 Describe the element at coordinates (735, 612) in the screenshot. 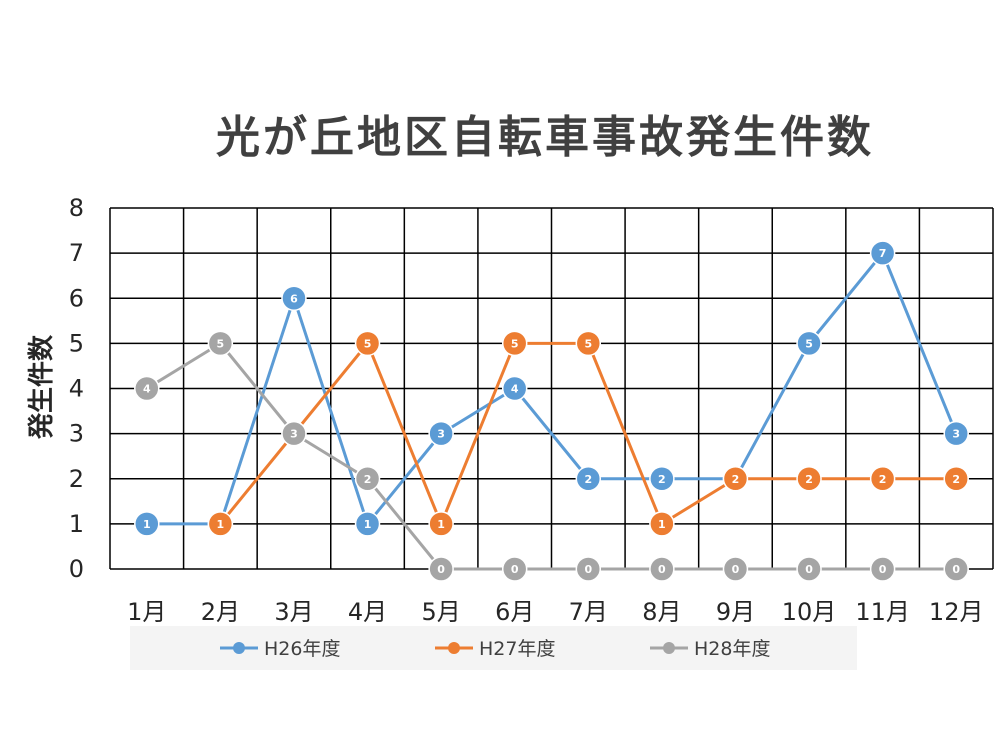

I see `x-tick-label: 9月` at that location.